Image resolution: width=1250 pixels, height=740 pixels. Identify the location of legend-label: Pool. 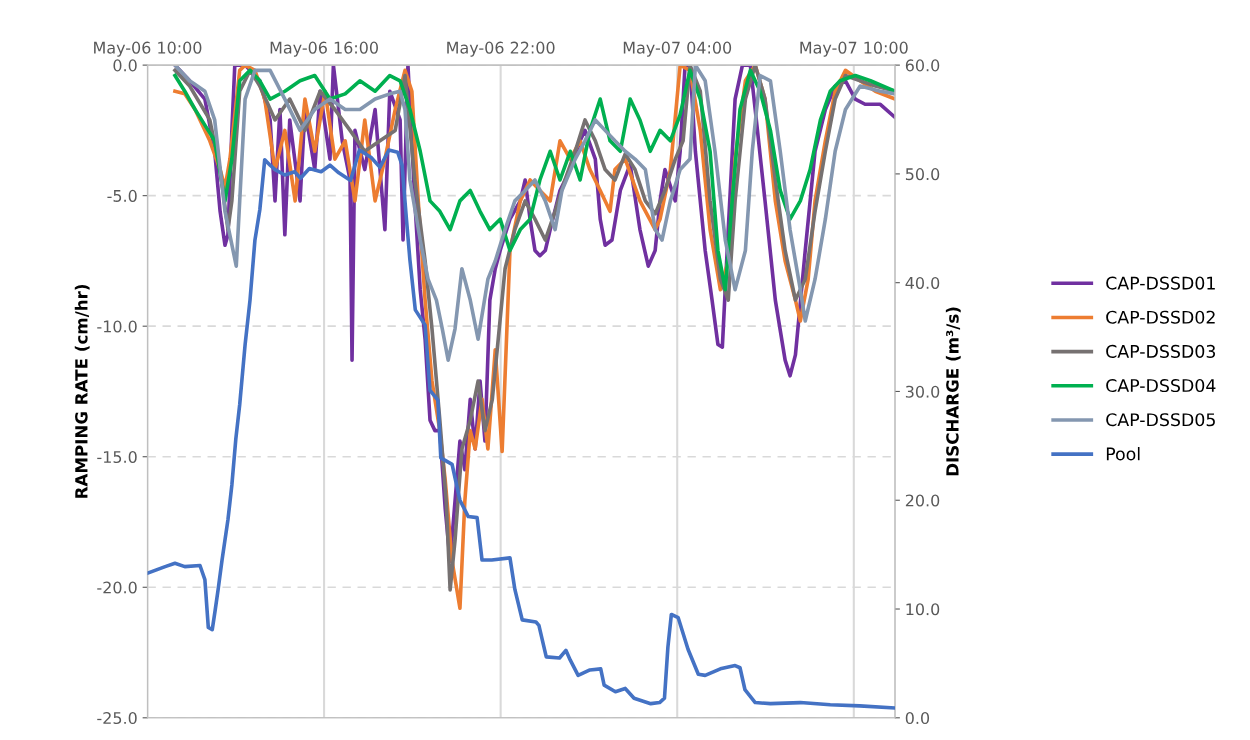
(1123, 454).